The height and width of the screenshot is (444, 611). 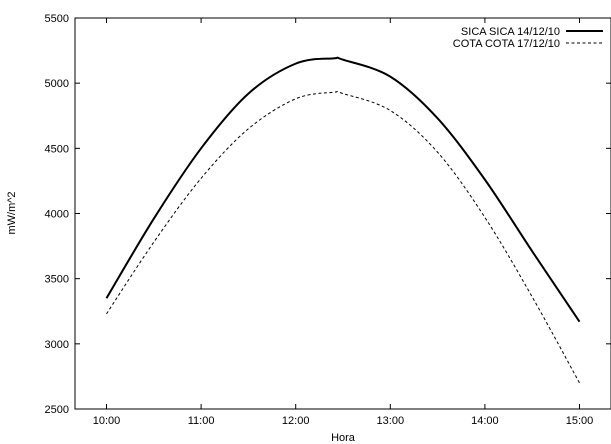 I want to click on y-tick-label: 3500, so click(x=57, y=280).